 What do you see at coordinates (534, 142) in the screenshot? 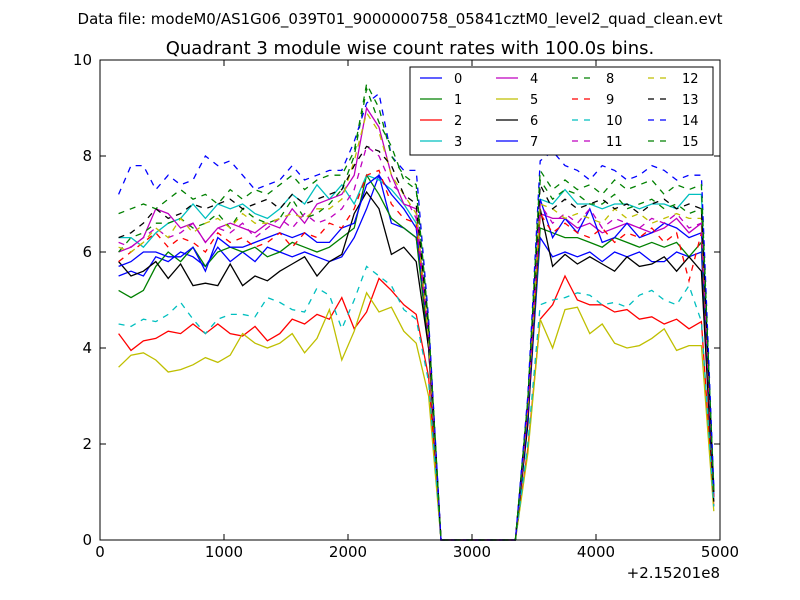
I see `legend-label-7: 7` at bounding box center [534, 142].